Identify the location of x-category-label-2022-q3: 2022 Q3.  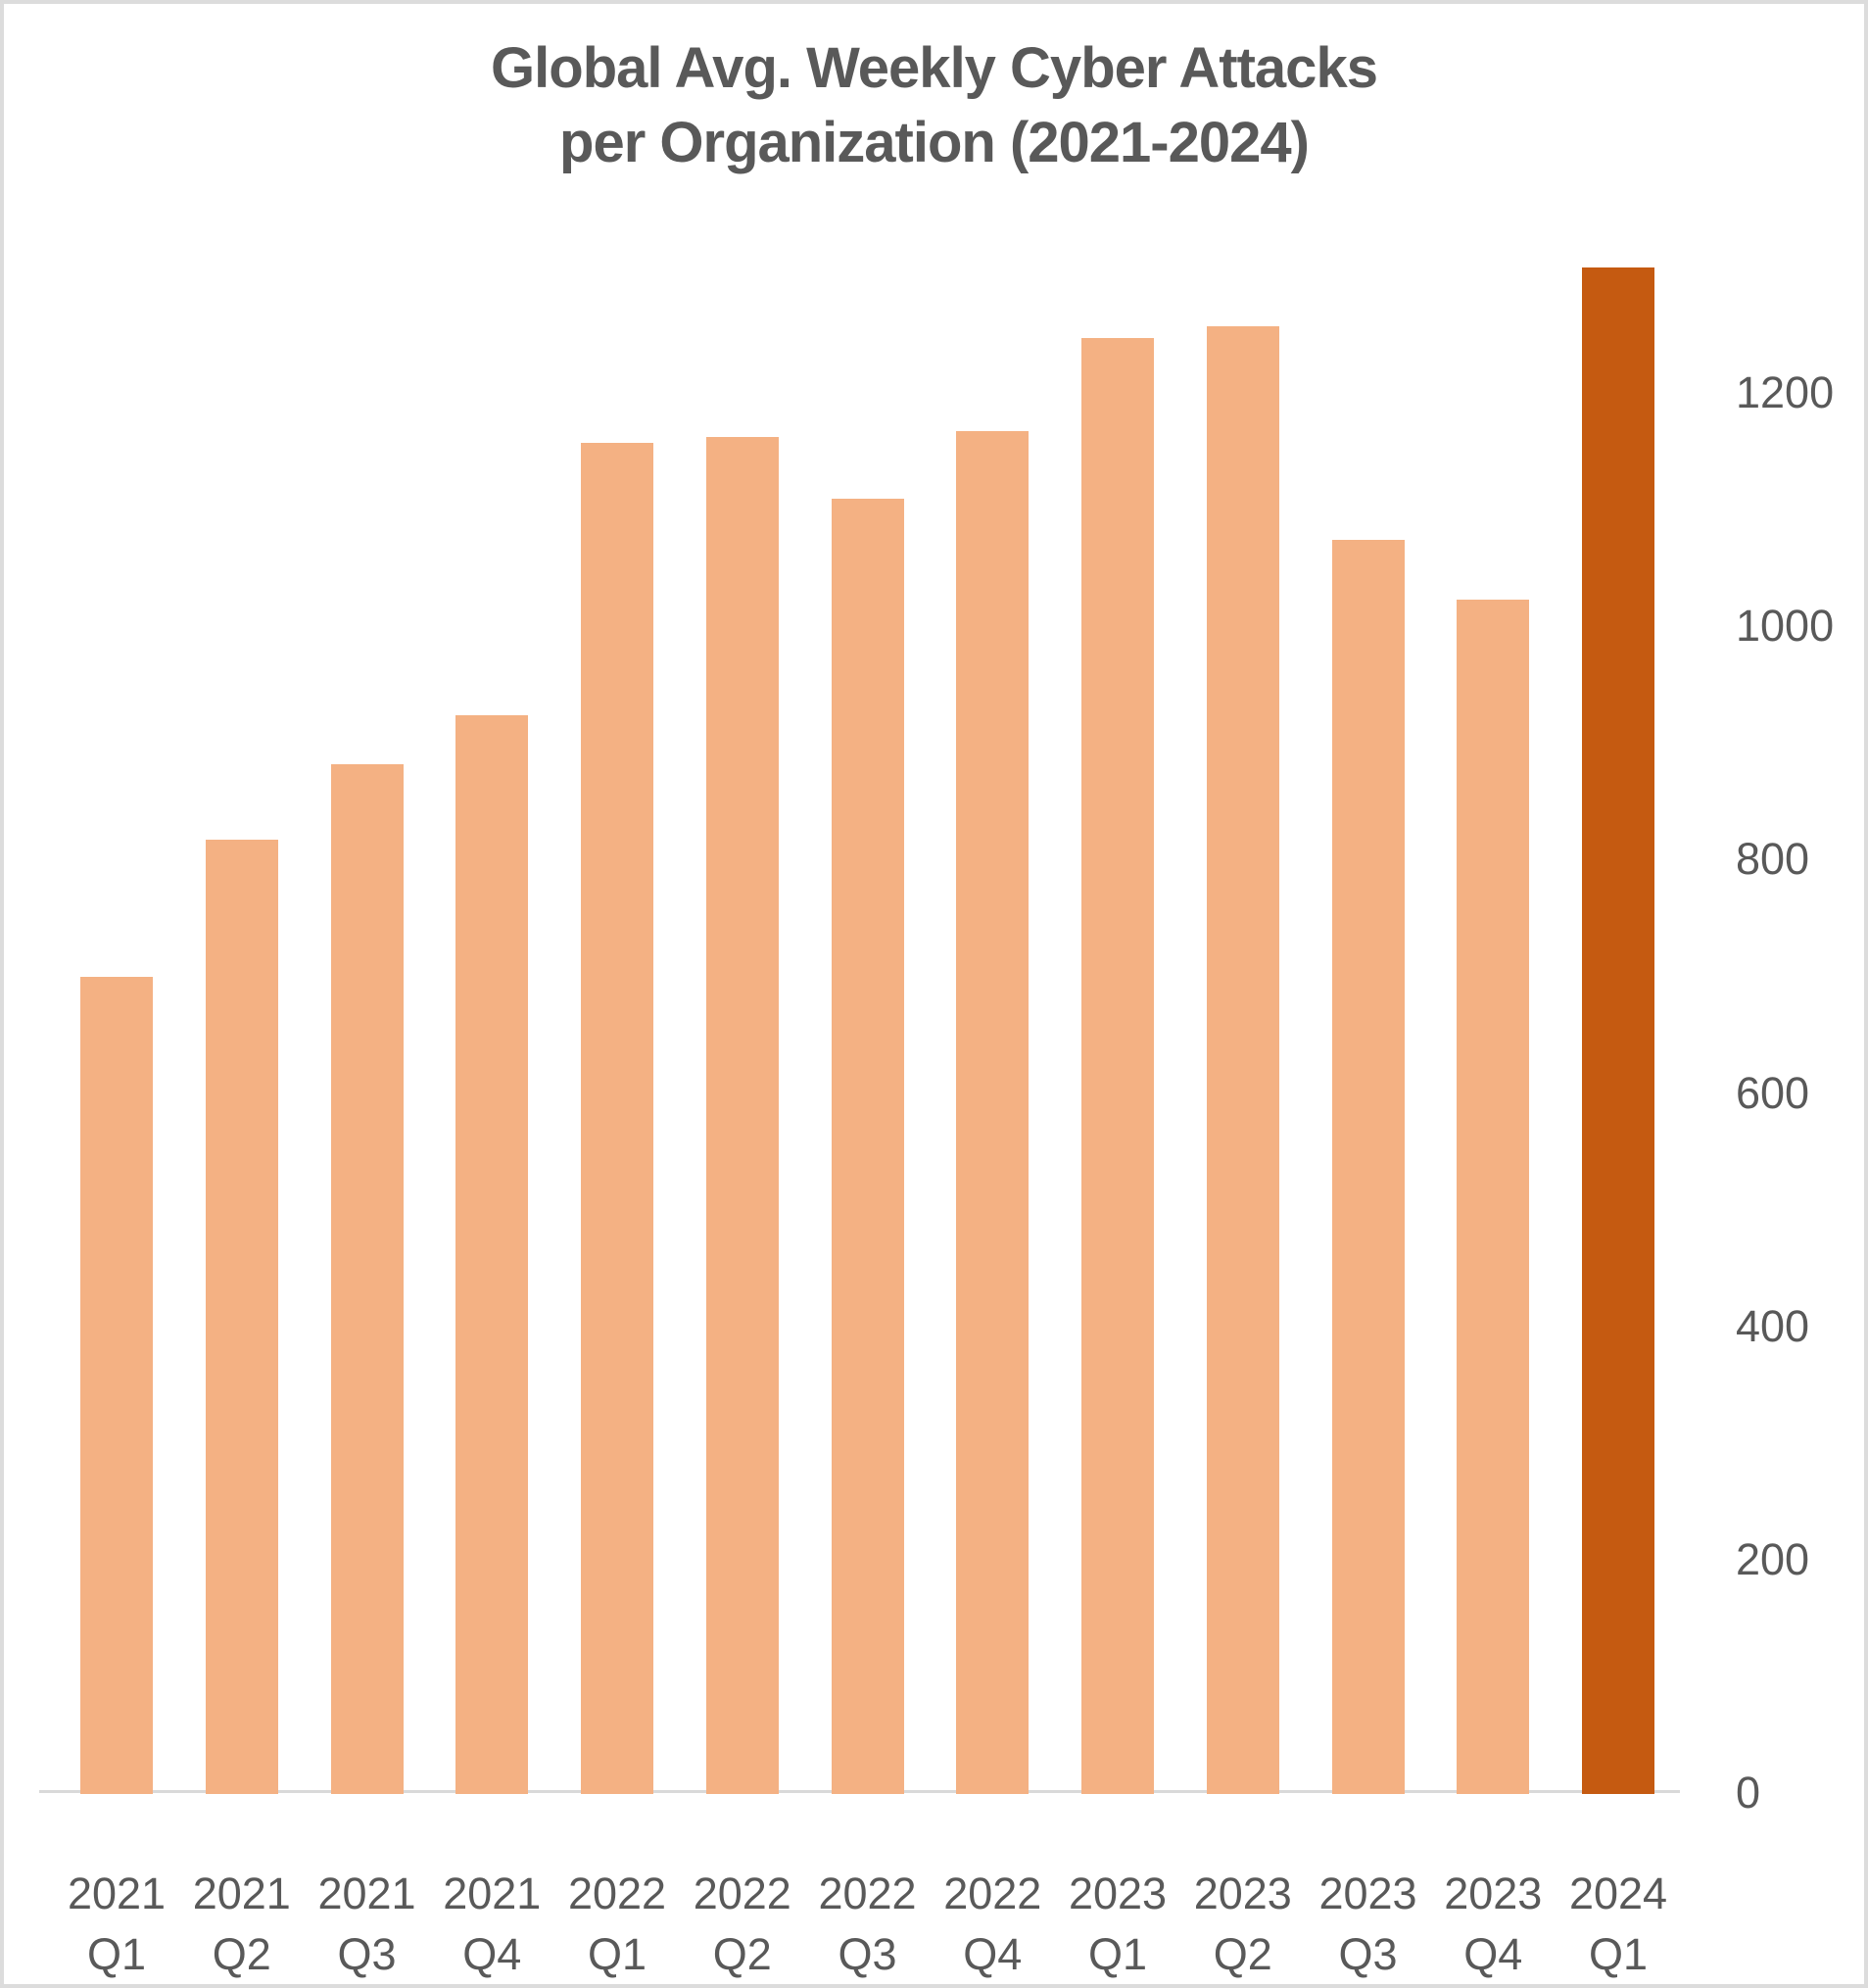
(868, 1924).